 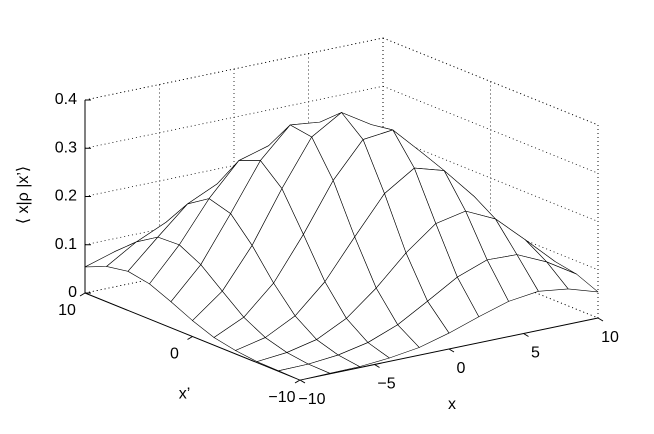 What do you see at coordinates (386, 384) in the screenshot?
I see `x-tick-label: −5` at bounding box center [386, 384].